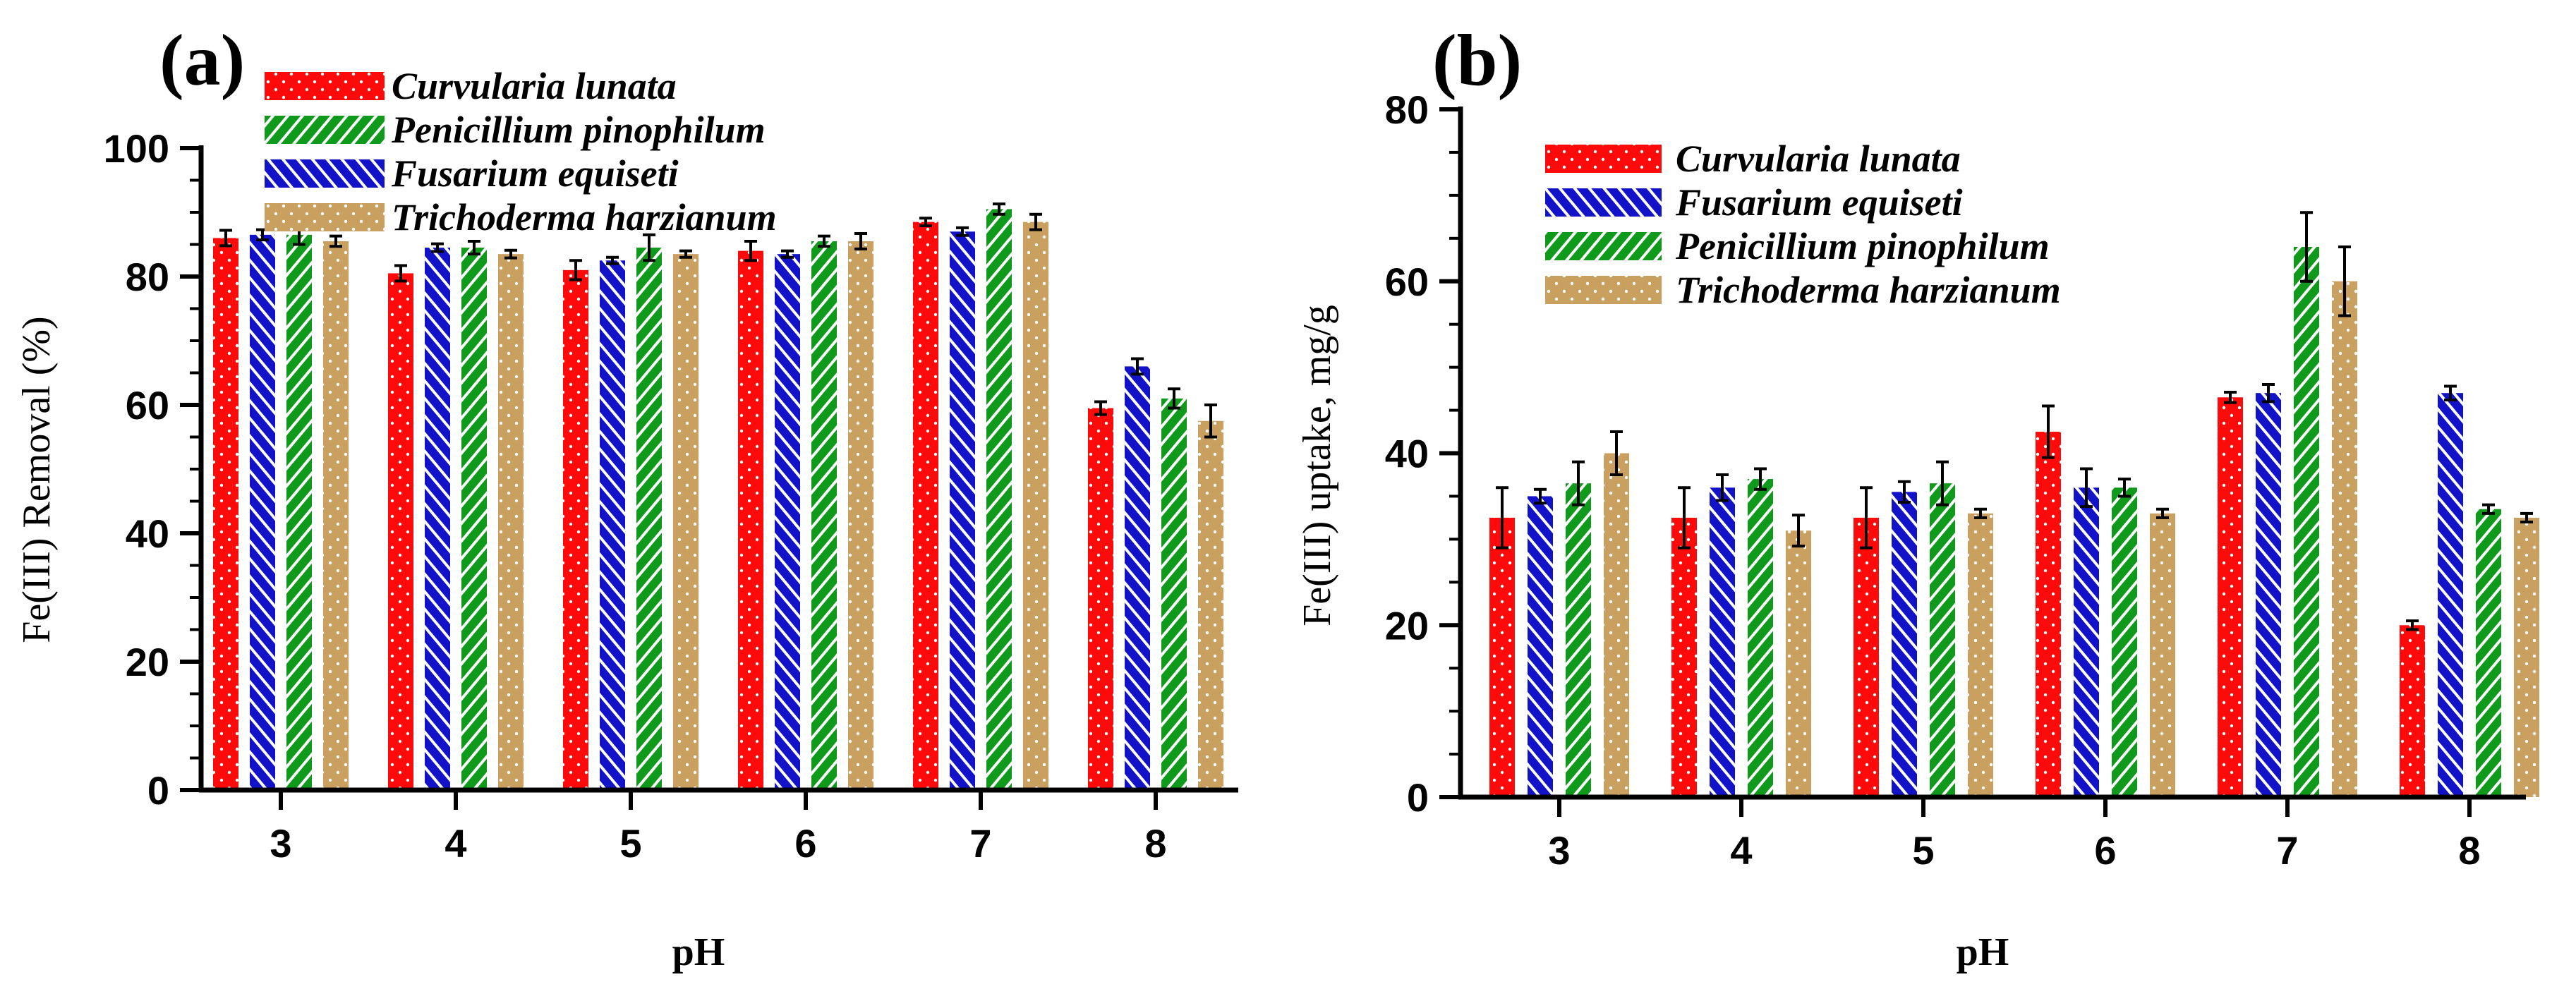 The image size is (2576, 989). I want to click on panel-b-label: (b), so click(1477, 60).